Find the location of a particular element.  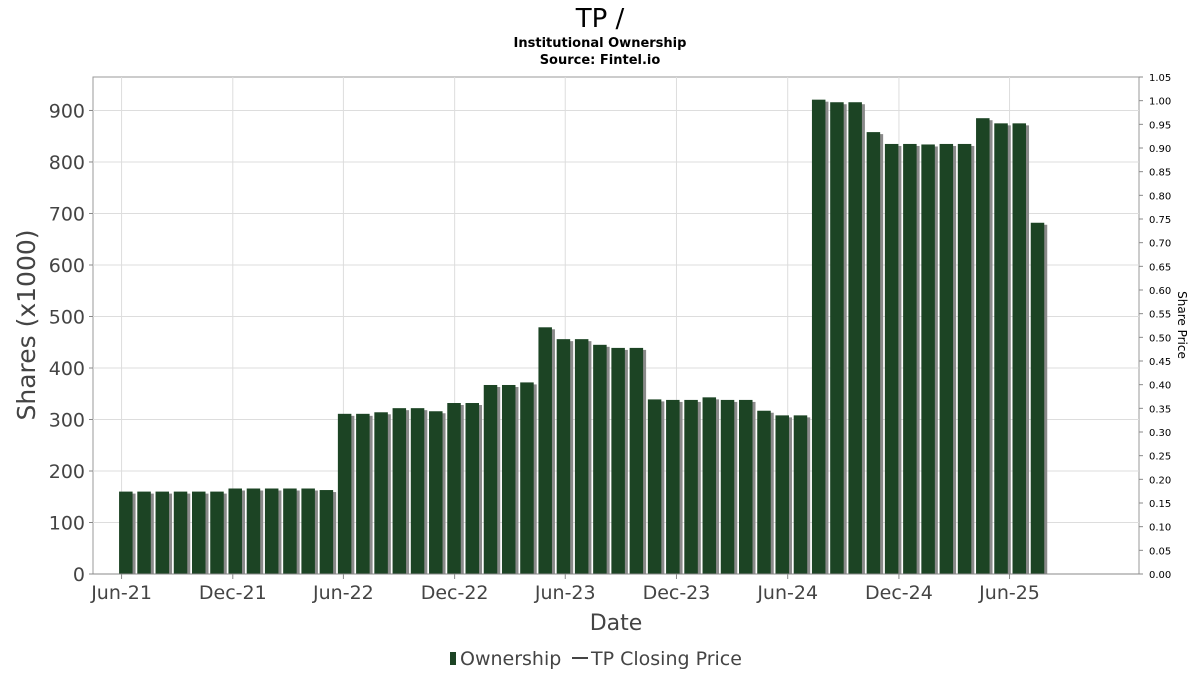

x-axis-label: Date is located at coordinates (616, 623).